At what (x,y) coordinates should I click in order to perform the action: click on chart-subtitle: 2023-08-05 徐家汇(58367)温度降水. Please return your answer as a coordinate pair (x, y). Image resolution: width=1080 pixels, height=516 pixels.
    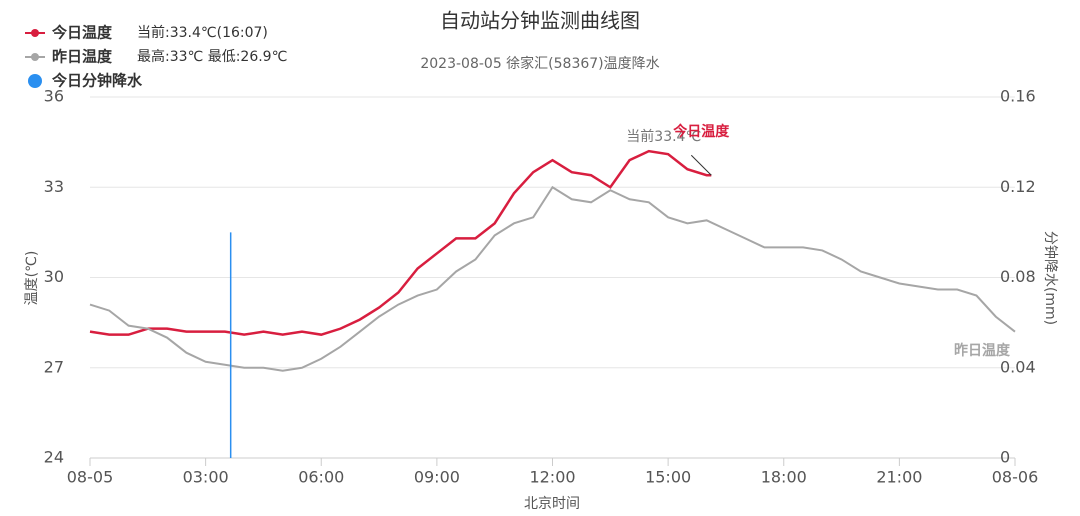
    Looking at the image, I should click on (539, 63).